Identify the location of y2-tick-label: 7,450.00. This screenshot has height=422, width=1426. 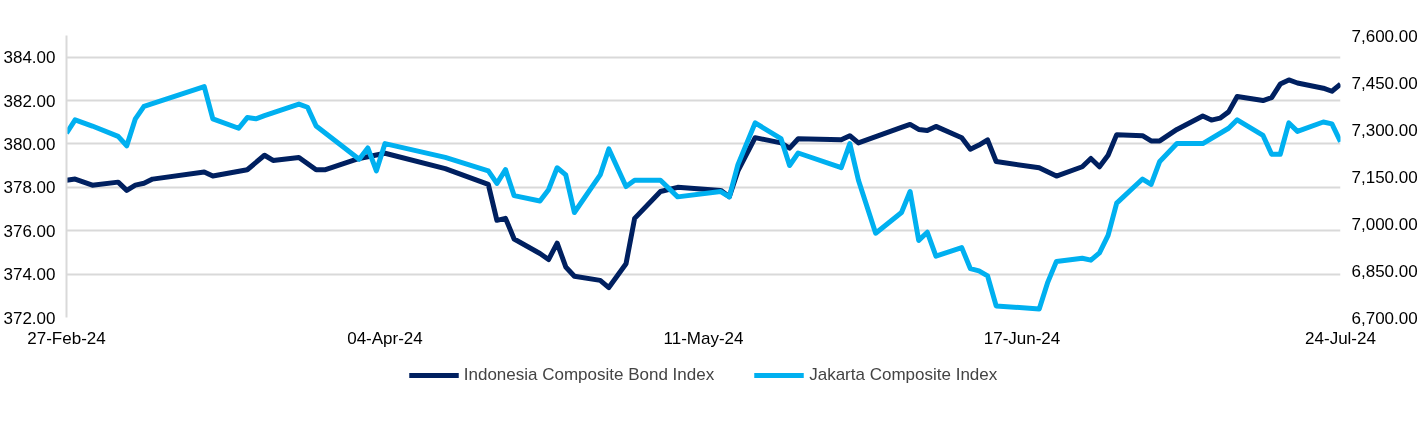
(1384, 83).